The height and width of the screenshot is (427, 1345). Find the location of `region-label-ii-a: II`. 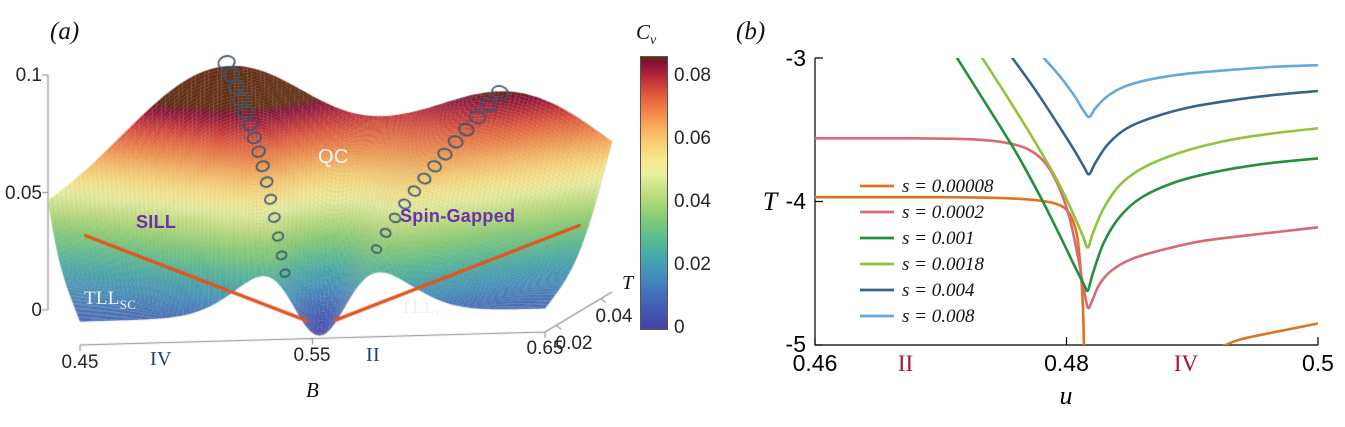

region-label-ii-a: II is located at coordinates (373, 355).